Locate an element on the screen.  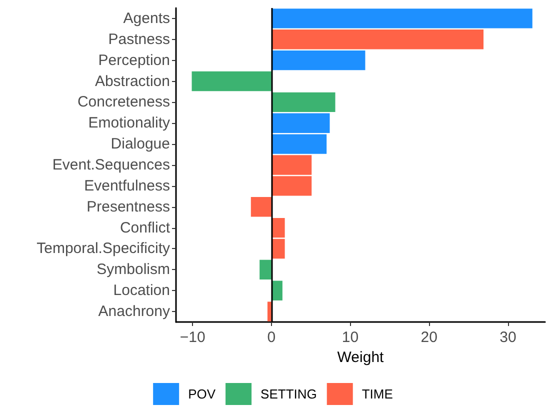
x-tick-label: 20 is located at coordinates (429, 337).